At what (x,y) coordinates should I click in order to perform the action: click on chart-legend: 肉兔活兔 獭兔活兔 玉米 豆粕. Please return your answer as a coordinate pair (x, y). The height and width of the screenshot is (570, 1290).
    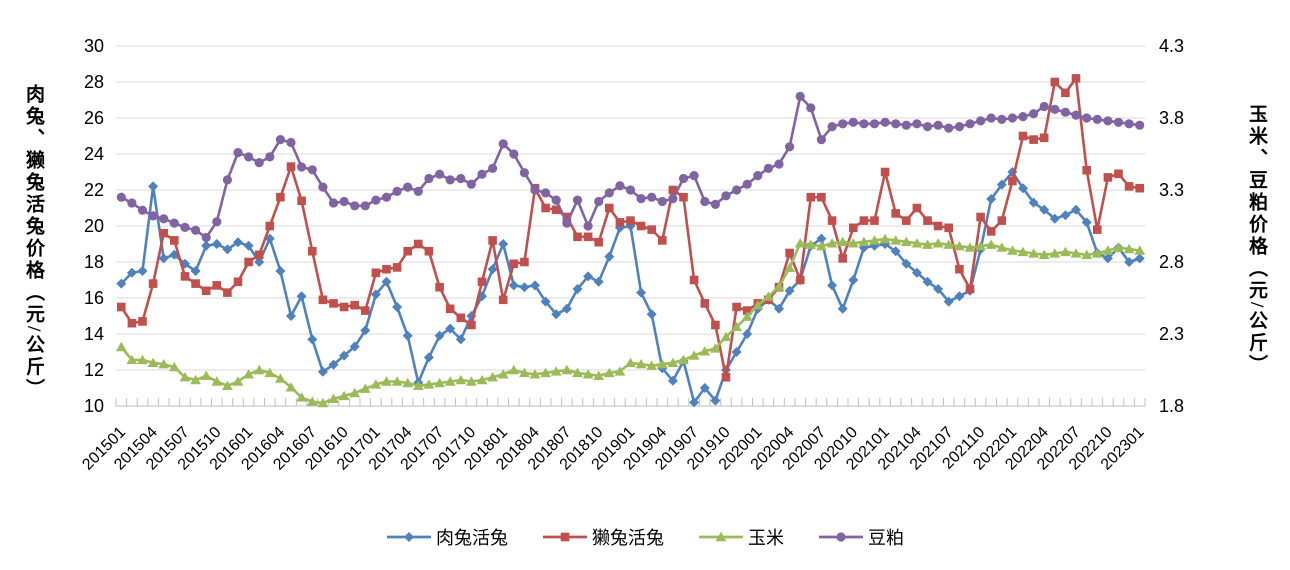
    Looking at the image, I should click on (645, 537).